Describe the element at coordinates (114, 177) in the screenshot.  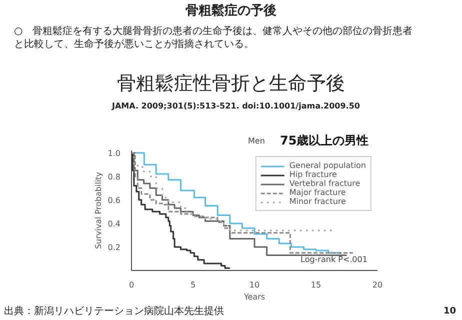
I see `y-tick-label: 0.8` at that location.